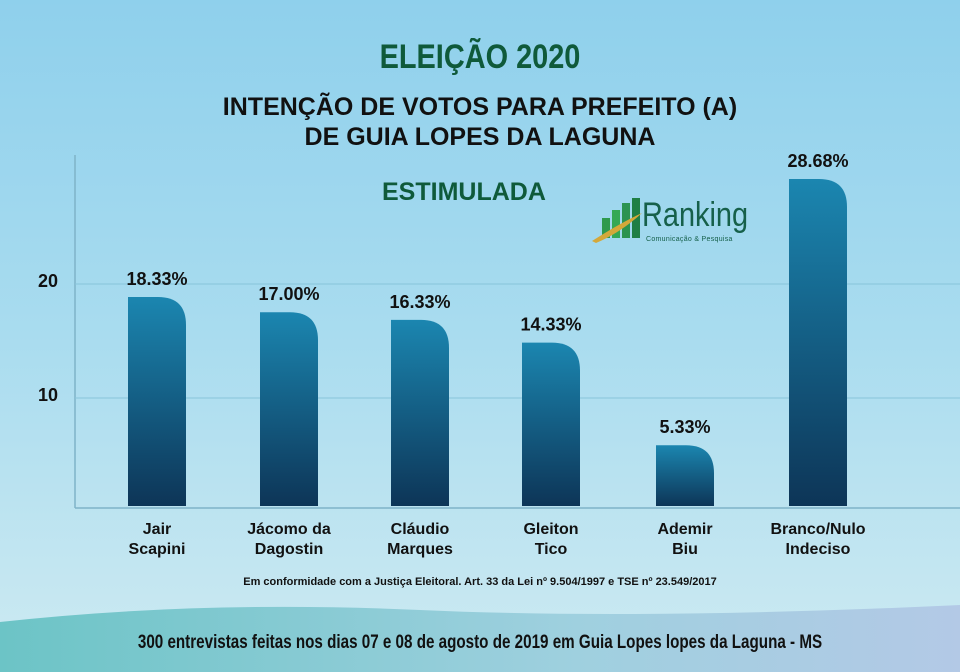 This screenshot has height=672, width=960. I want to click on category-label: Ademir, so click(684, 529).